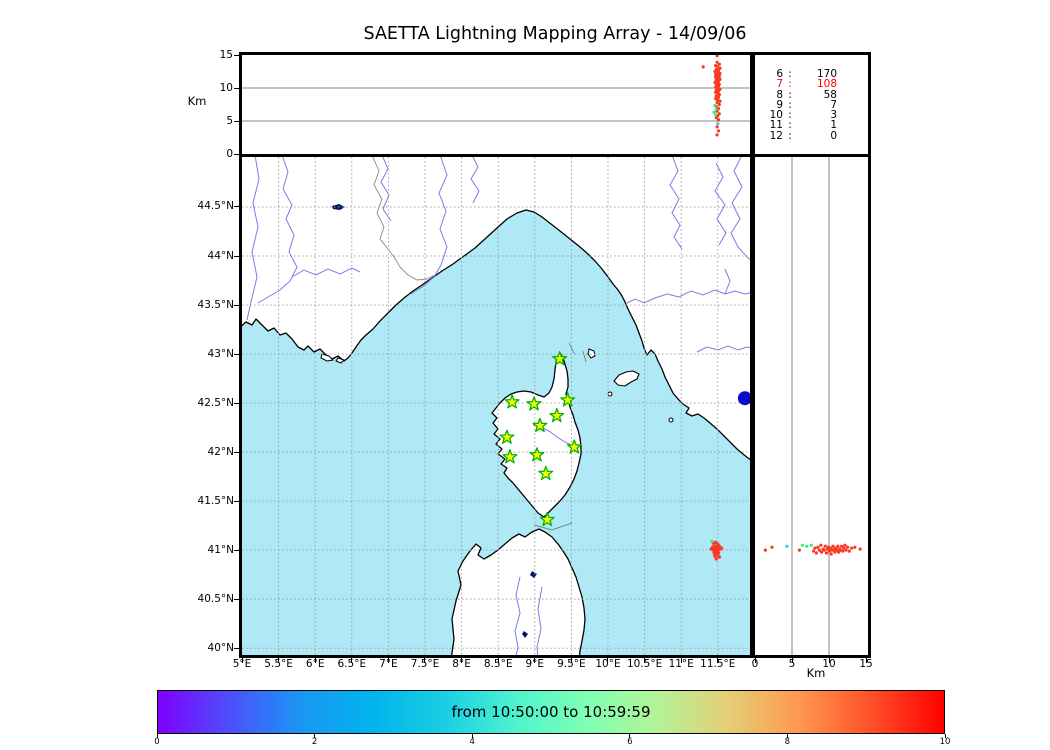 Image resolution: width=1050 pixels, height=750 pixels. Describe the element at coordinates (671, 420) in the screenshot. I see `giglio-island` at that location.